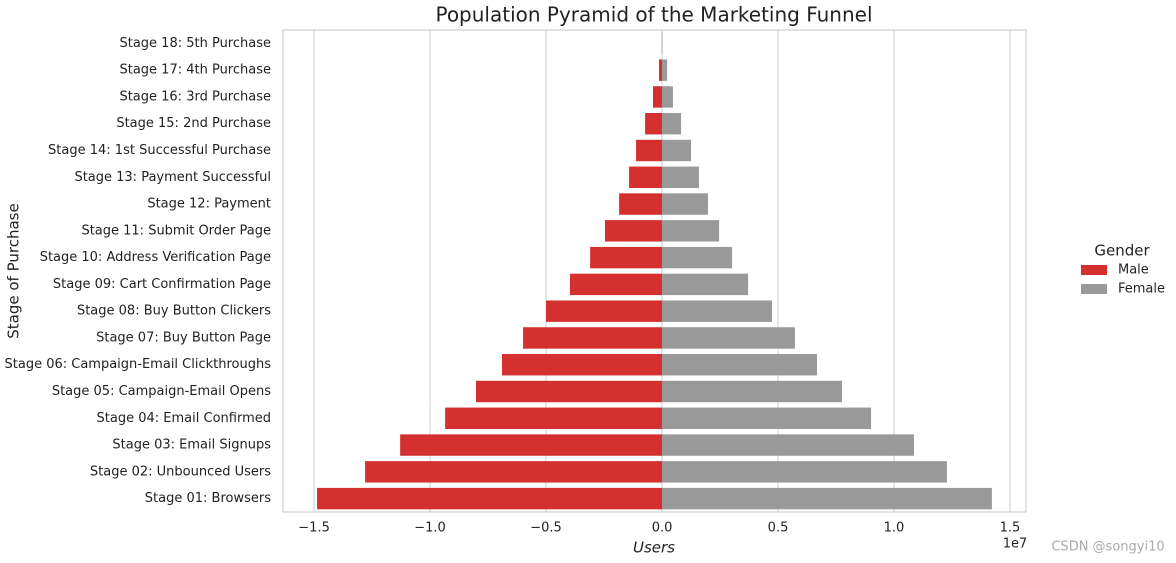 This screenshot has height=563, width=1176. What do you see at coordinates (174, 311) in the screenshot?
I see `y-tick-label: Stage 08: Buy Button Clickers` at bounding box center [174, 311].